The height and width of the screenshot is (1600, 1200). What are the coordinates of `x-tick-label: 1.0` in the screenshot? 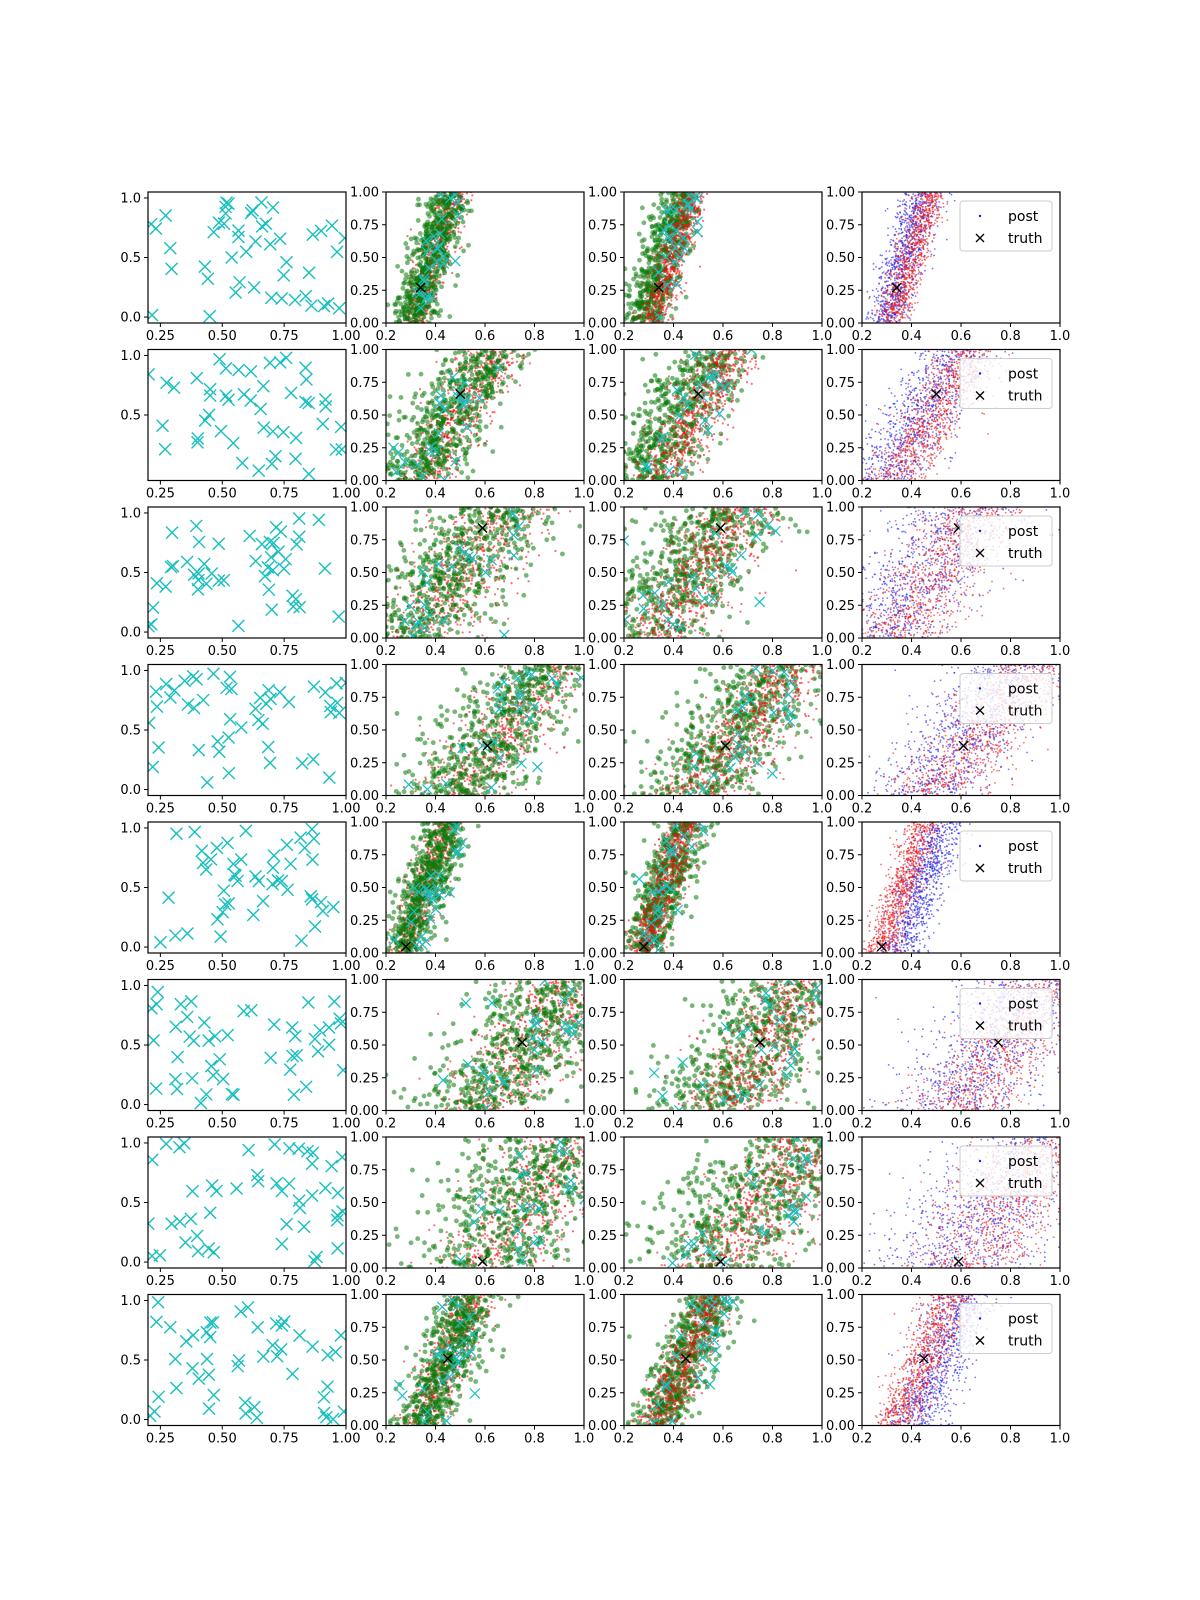 It's located at (822, 336).